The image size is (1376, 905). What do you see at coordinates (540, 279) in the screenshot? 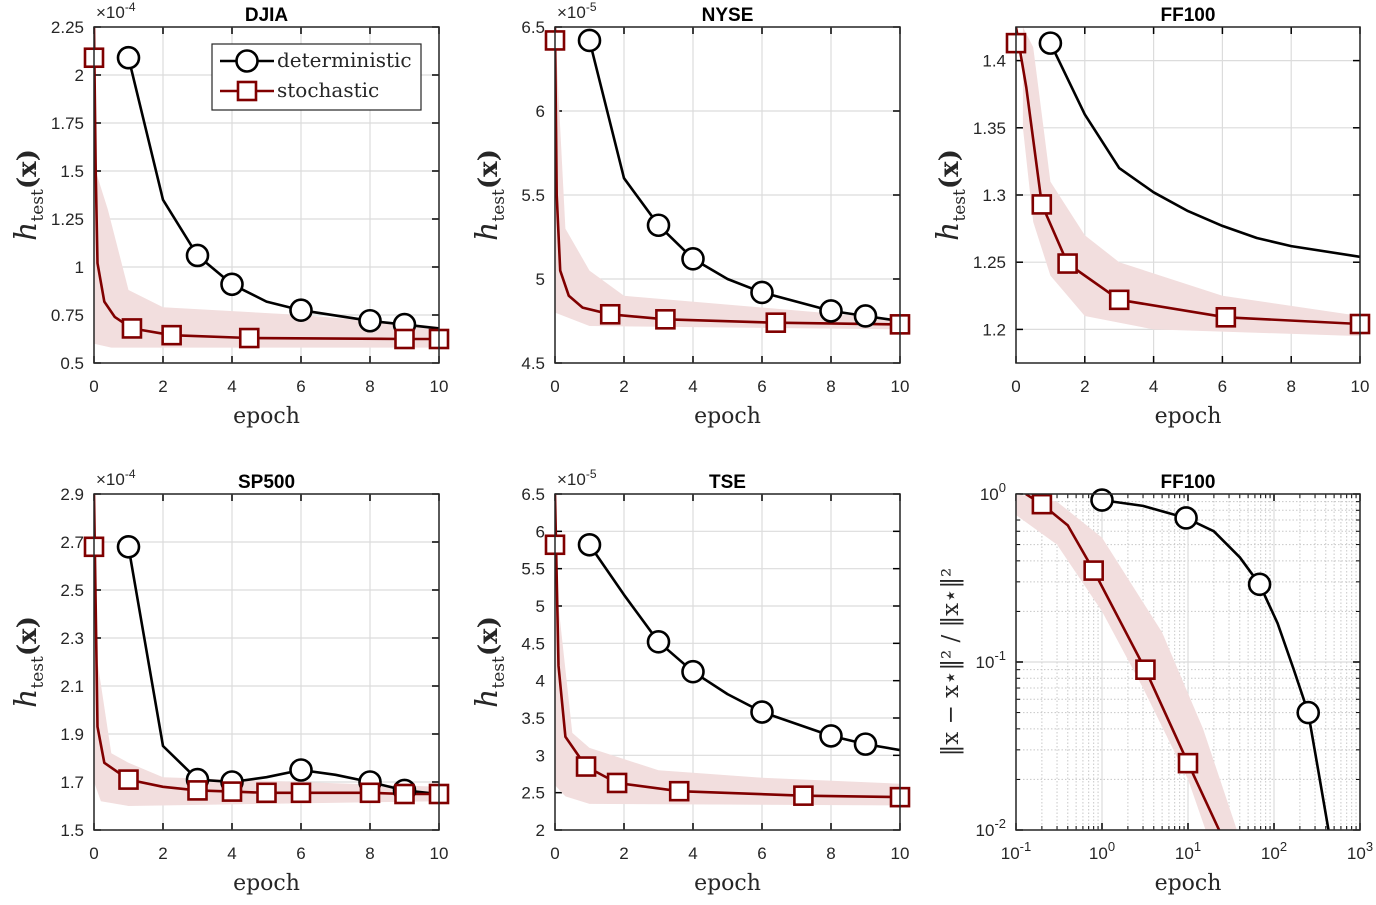
I see `y-tick-label: 5` at bounding box center [540, 279].